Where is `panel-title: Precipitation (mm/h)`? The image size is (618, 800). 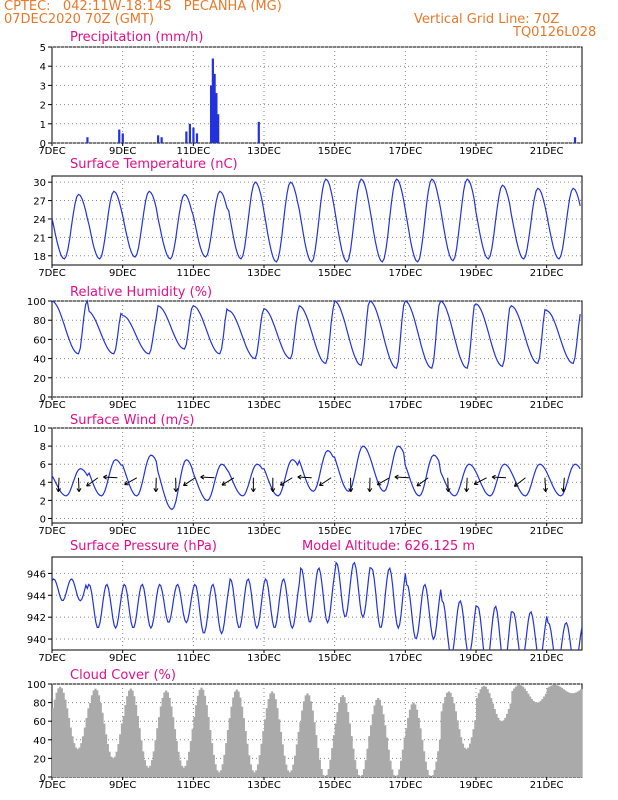 panel-title: Precipitation (mm/h) is located at coordinates (136, 37).